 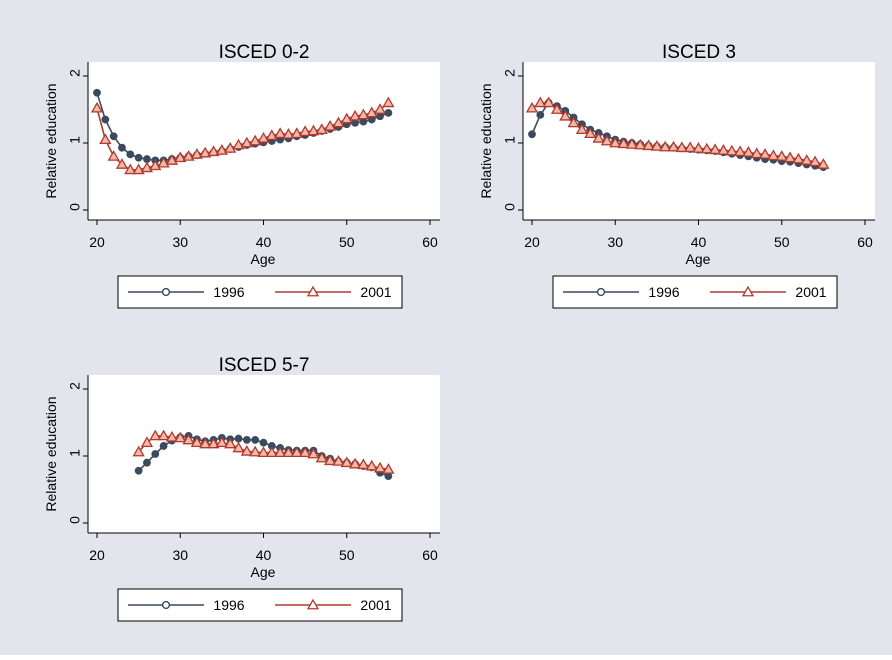 What do you see at coordinates (228, 605) in the screenshot?
I see `legend-label: 1996` at bounding box center [228, 605].